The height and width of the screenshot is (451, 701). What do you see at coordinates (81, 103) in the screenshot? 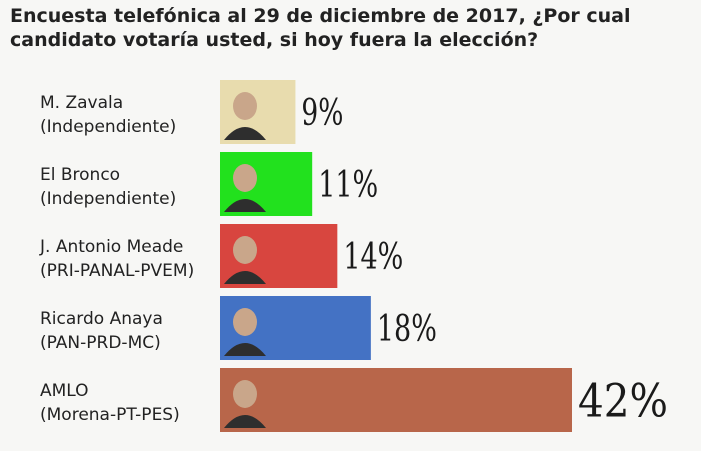
I see `category-name-label: M. Zavala` at bounding box center [81, 103].